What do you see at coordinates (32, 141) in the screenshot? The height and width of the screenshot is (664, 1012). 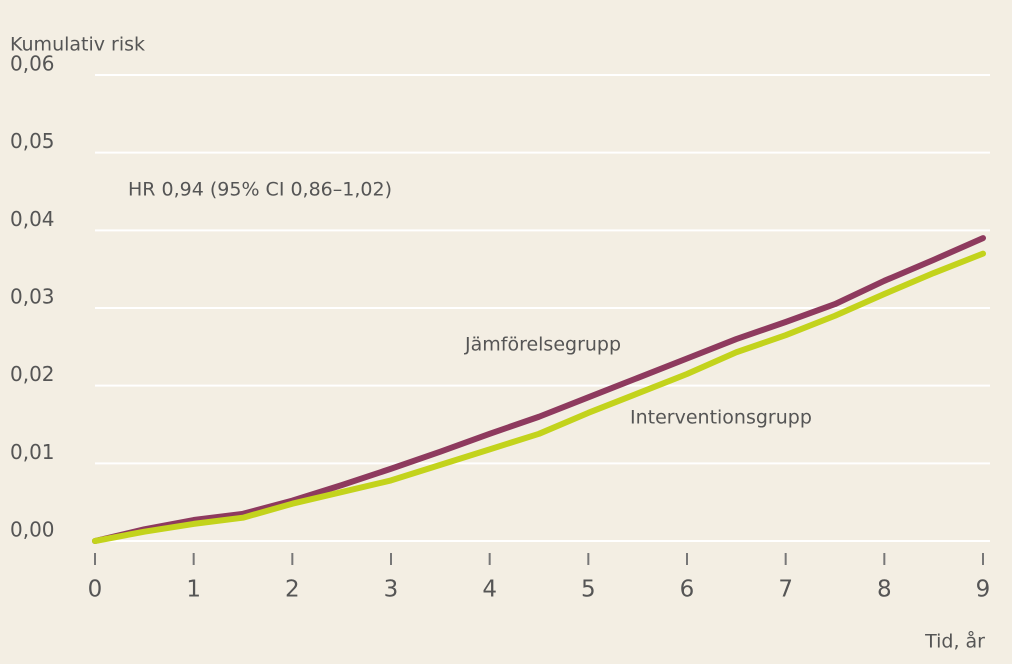 I see `y-tick-label: 0,05` at bounding box center [32, 141].